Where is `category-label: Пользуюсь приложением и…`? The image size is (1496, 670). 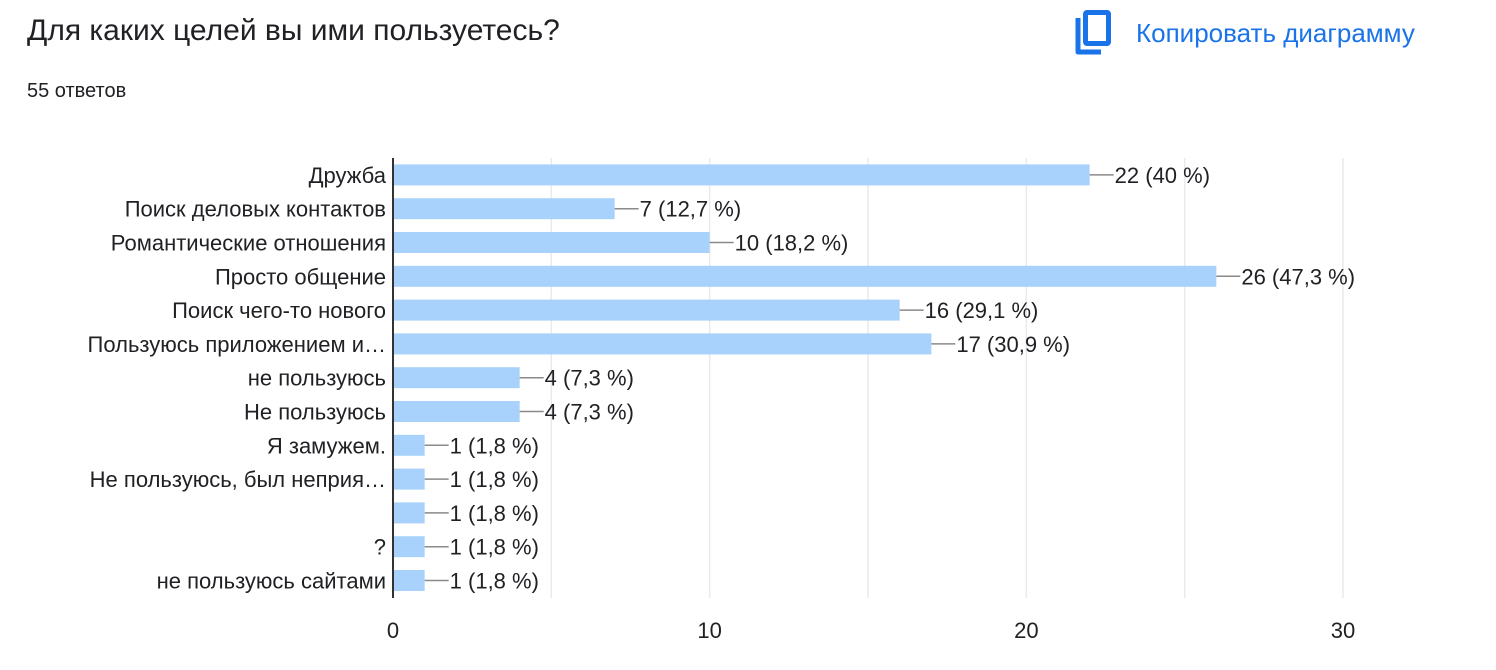
category-label: Пользуюсь приложением и… is located at coordinates (237, 344).